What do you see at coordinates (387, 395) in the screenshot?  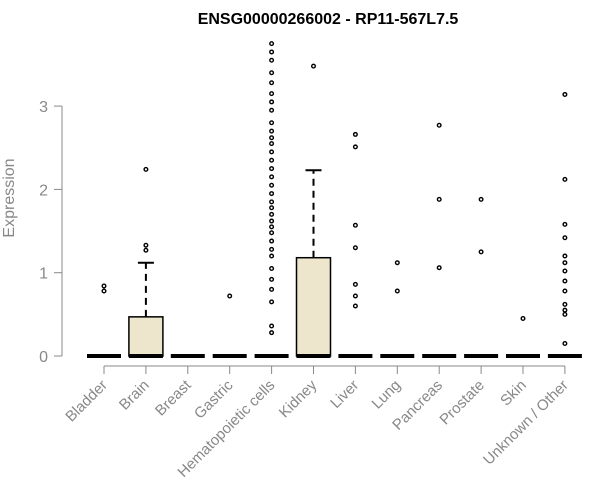 I see `x-tick-label: Lung` at bounding box center [387, 395].